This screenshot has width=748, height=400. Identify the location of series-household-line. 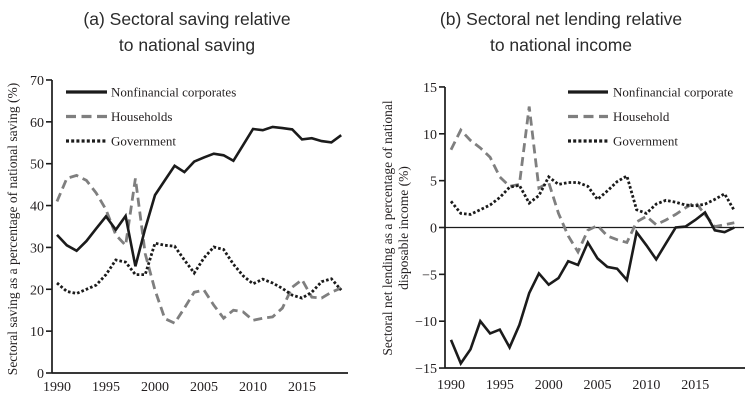
(592, 180).